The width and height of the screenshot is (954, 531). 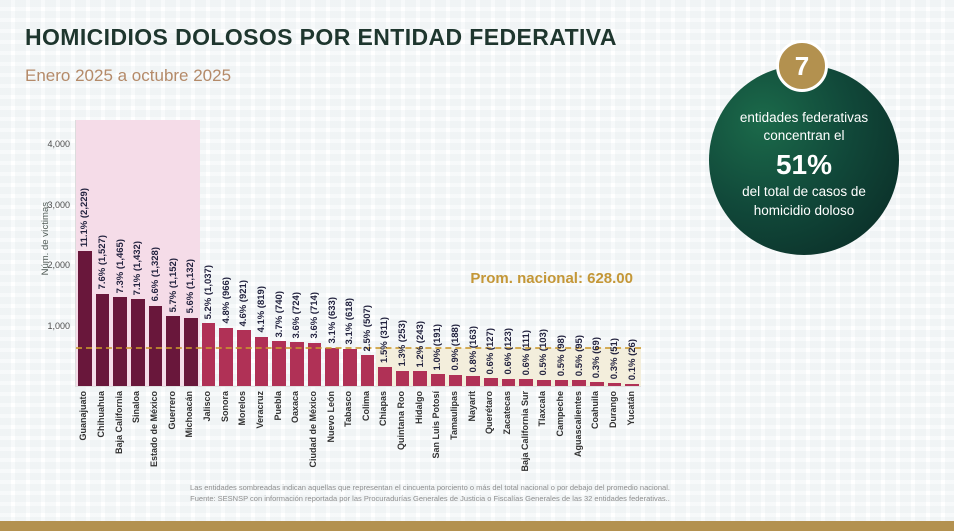 What do you see at coordinates (358, 348) in the screenshot?
I see `national-average-line` at bounding box center [358, 348].